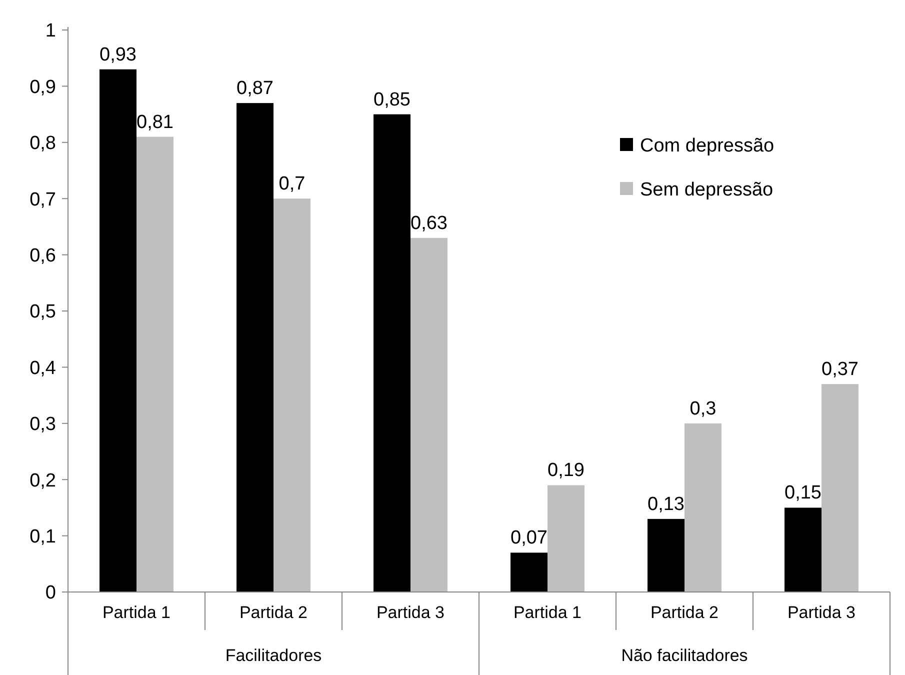  What do you see at coordinates (43, 255) in the screenshot?
I see `y-tick-label: 0,6` at bounding box center [43, 255].